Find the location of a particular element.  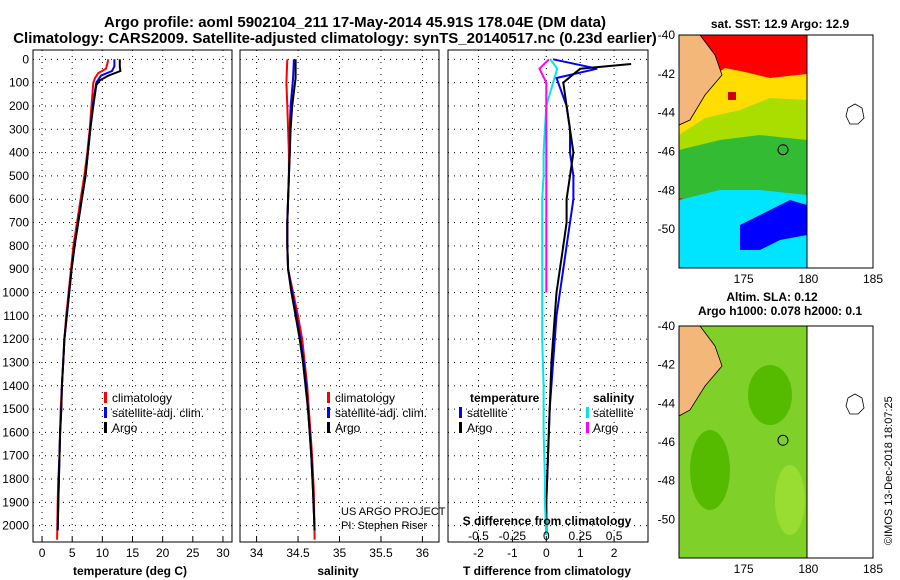

y-tick-label: 900 is located at coordinates (19, 269).